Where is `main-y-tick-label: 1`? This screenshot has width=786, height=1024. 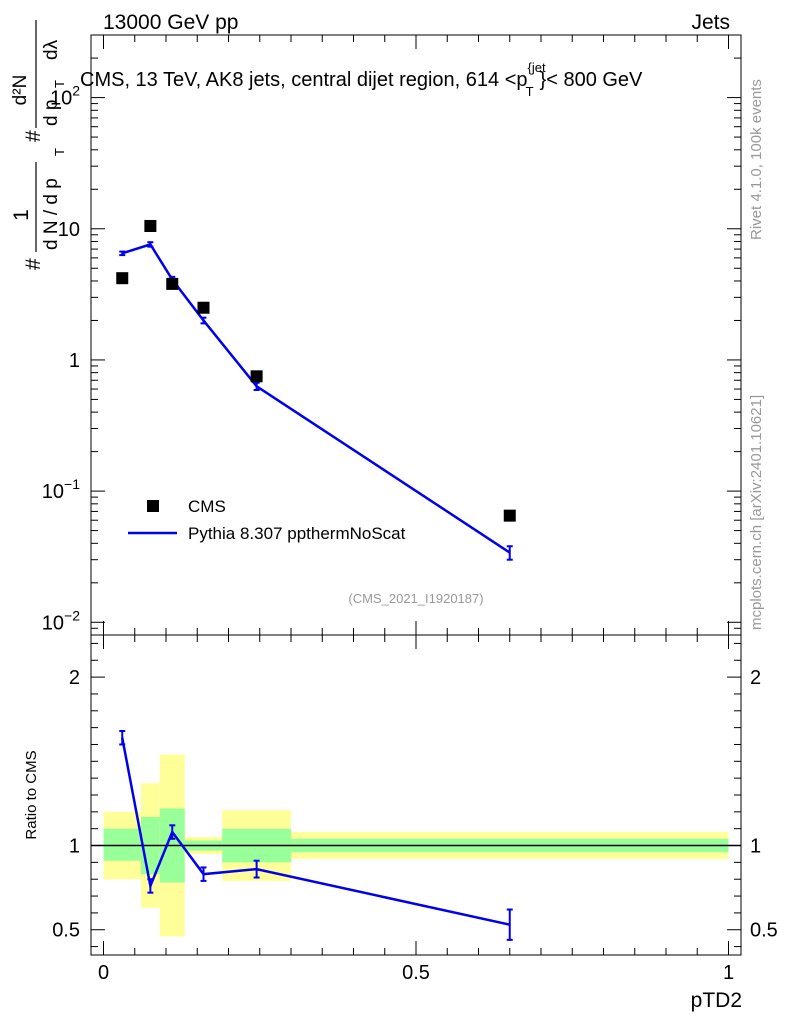 main-y-tick-label: 1 is located at coordinates (74, 361).